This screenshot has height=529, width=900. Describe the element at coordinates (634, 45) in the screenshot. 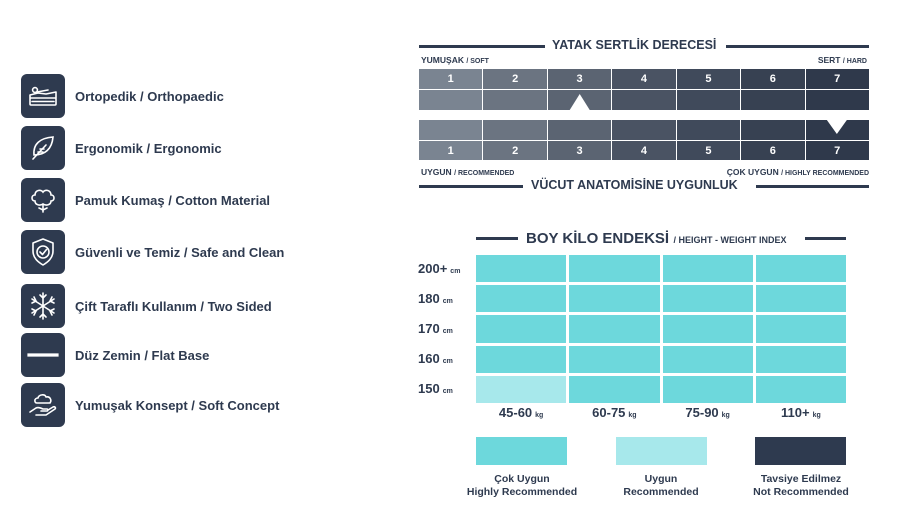

I see `firmness-title: YATAK SERTLİK DERECESİ` at that location.